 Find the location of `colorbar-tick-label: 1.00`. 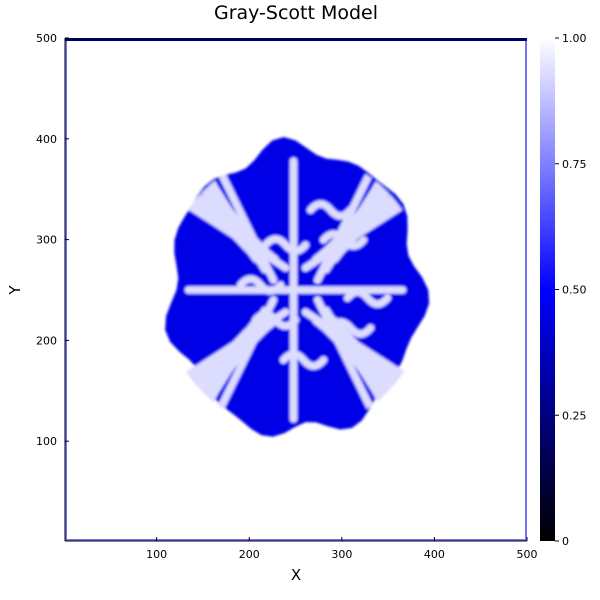

colorbar-tick-label: 1.00 is located at coordinates (574, 38).